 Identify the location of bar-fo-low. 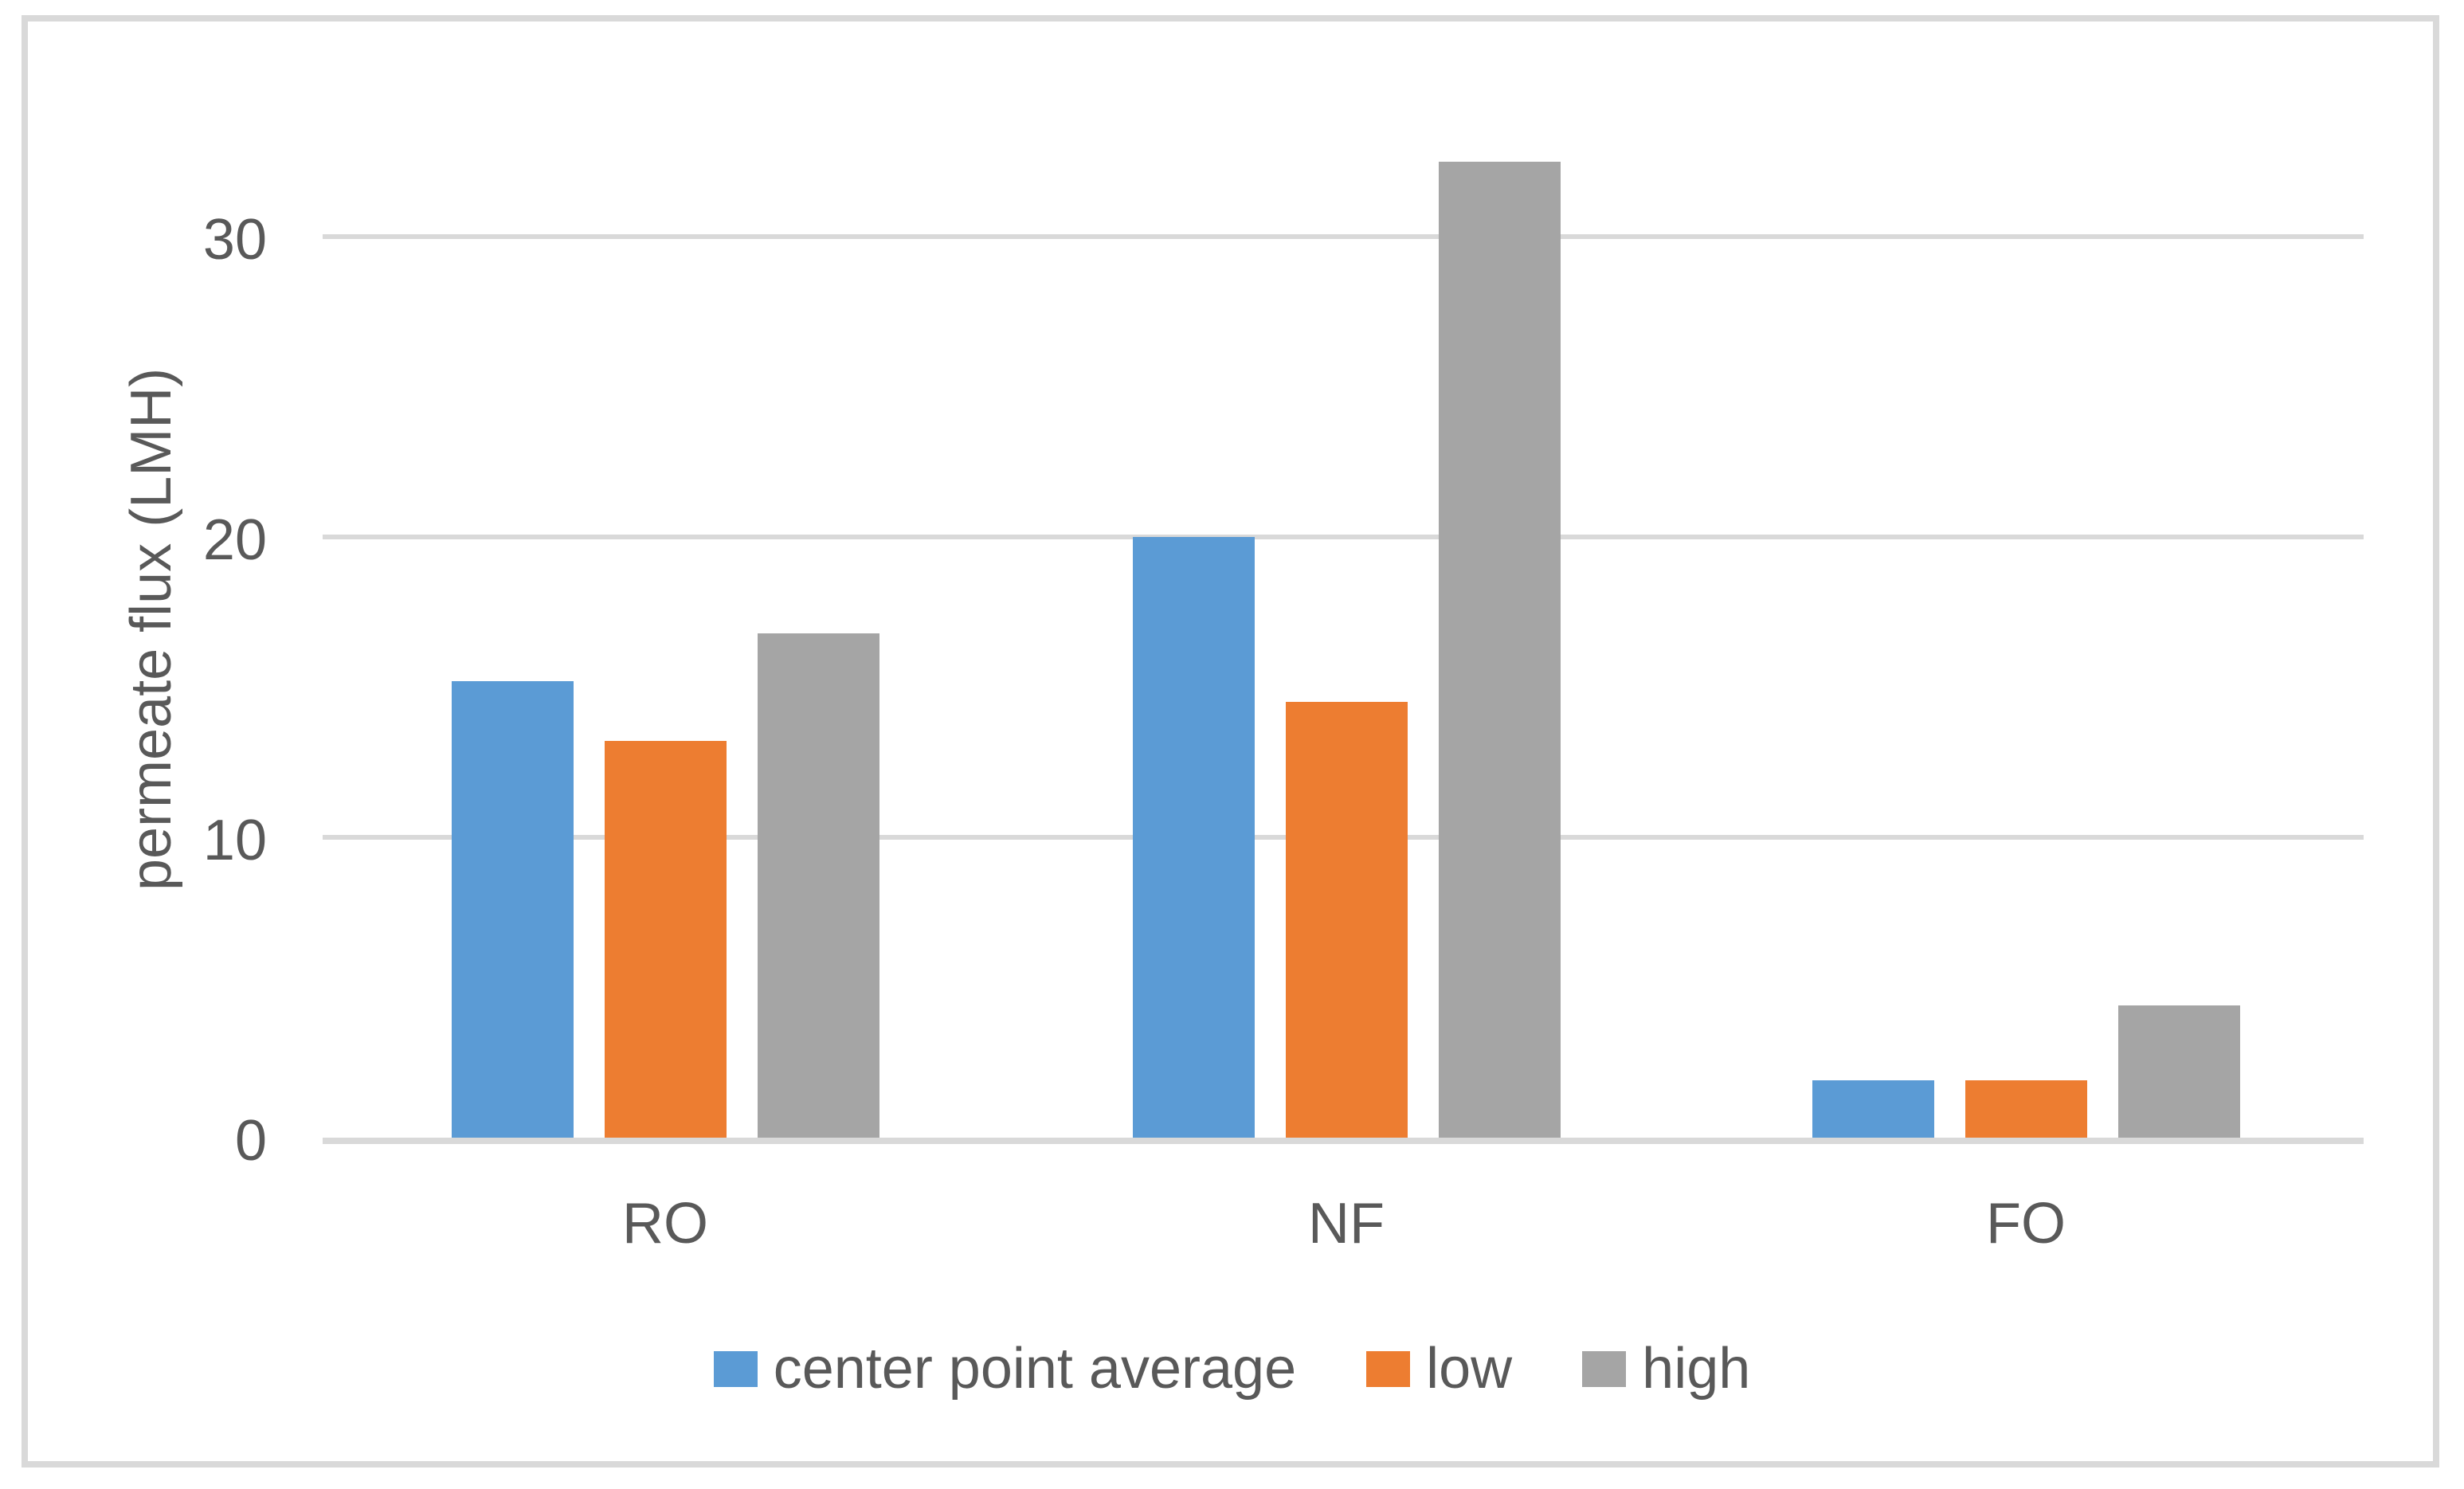
(2026, 1109).